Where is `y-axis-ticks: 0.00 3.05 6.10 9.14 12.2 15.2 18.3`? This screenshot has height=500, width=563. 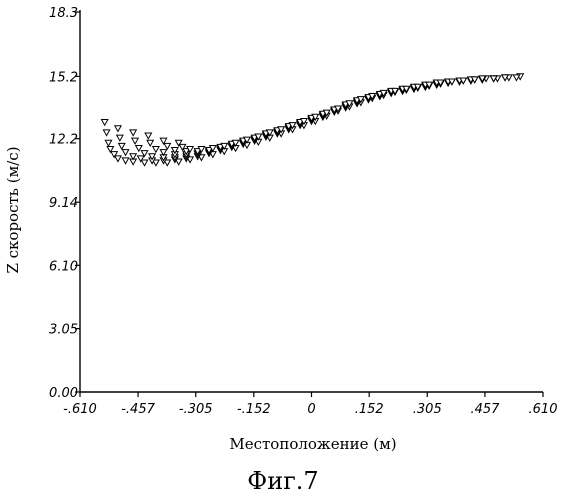 y-axis-ticks: 0.00 3.05 6.10 9.14 12.2 15.2 18.3 is located at coordinates (64, 203).